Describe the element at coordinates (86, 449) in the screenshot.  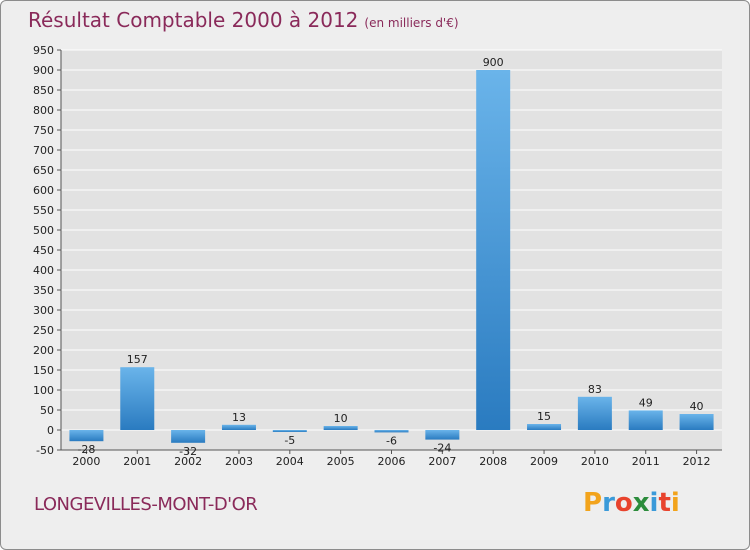
I see `data-label-2000: -28` at that location.